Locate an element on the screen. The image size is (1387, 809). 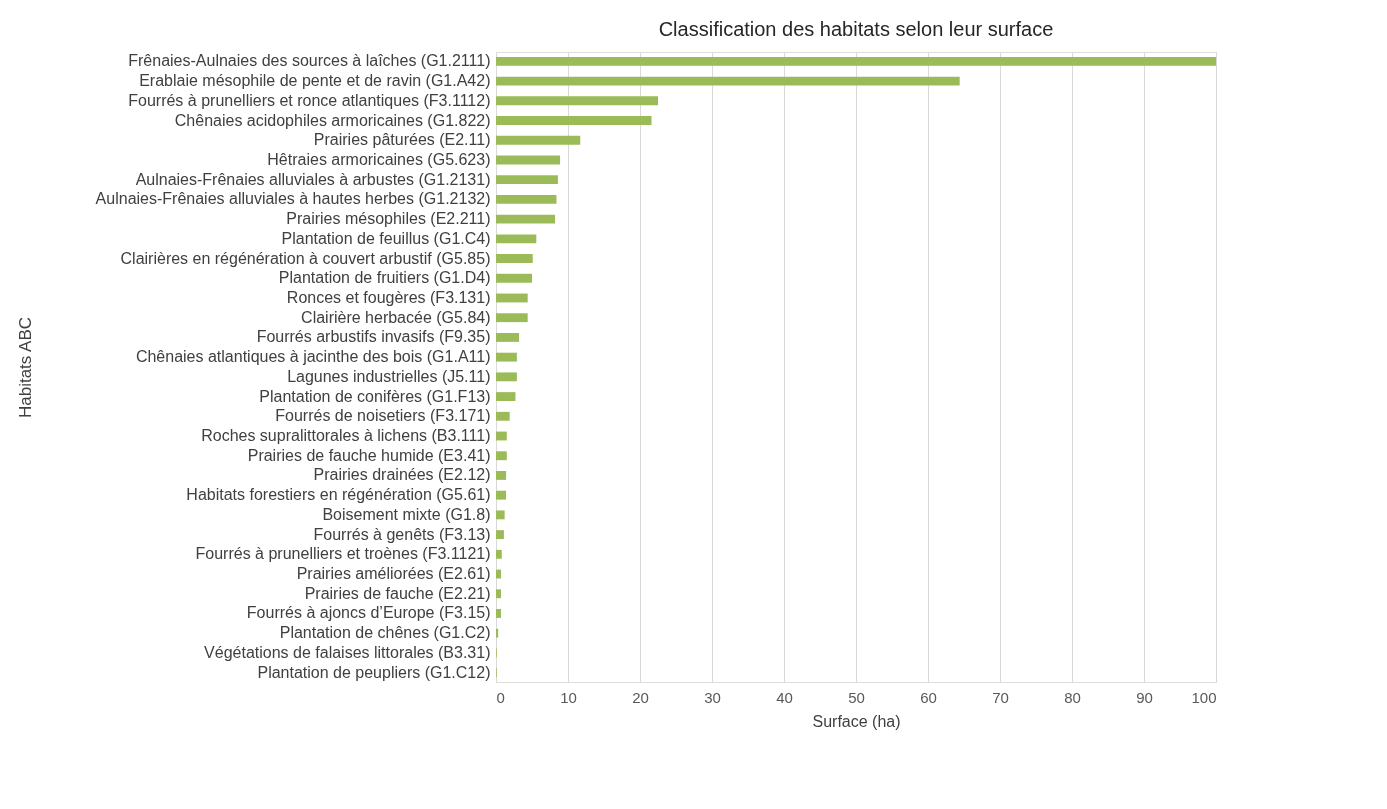
y-tick-label: Clairière herbacée (G5.84) is located at coordinates (396, 317).